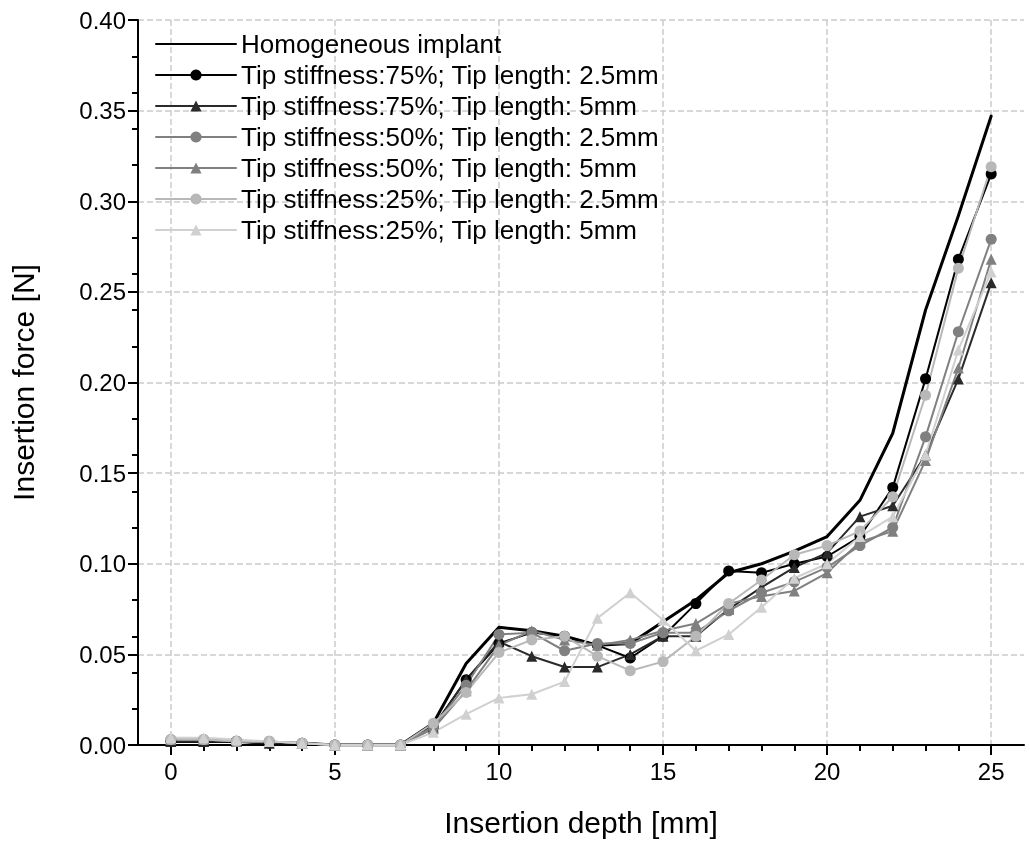 This screenshot has width=1030, height=860. I want to click on legend-label: Tip stiffness:75%; Tip length: 2.5mm, so click(450, 75).